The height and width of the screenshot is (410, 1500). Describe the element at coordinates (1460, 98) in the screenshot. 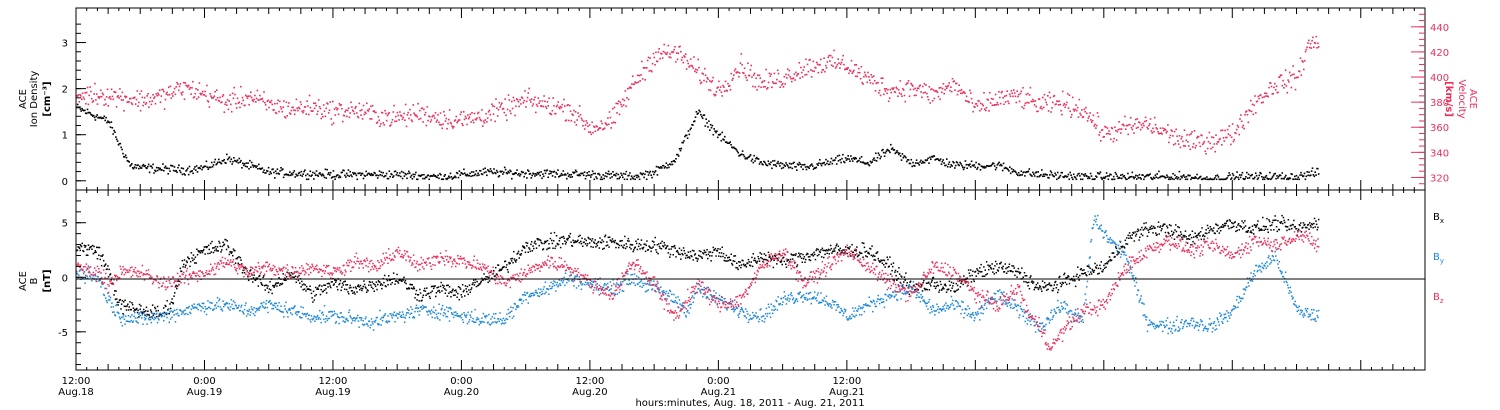

I see `velocity-axis-label: ACE Velocity [km/s]` at that location.